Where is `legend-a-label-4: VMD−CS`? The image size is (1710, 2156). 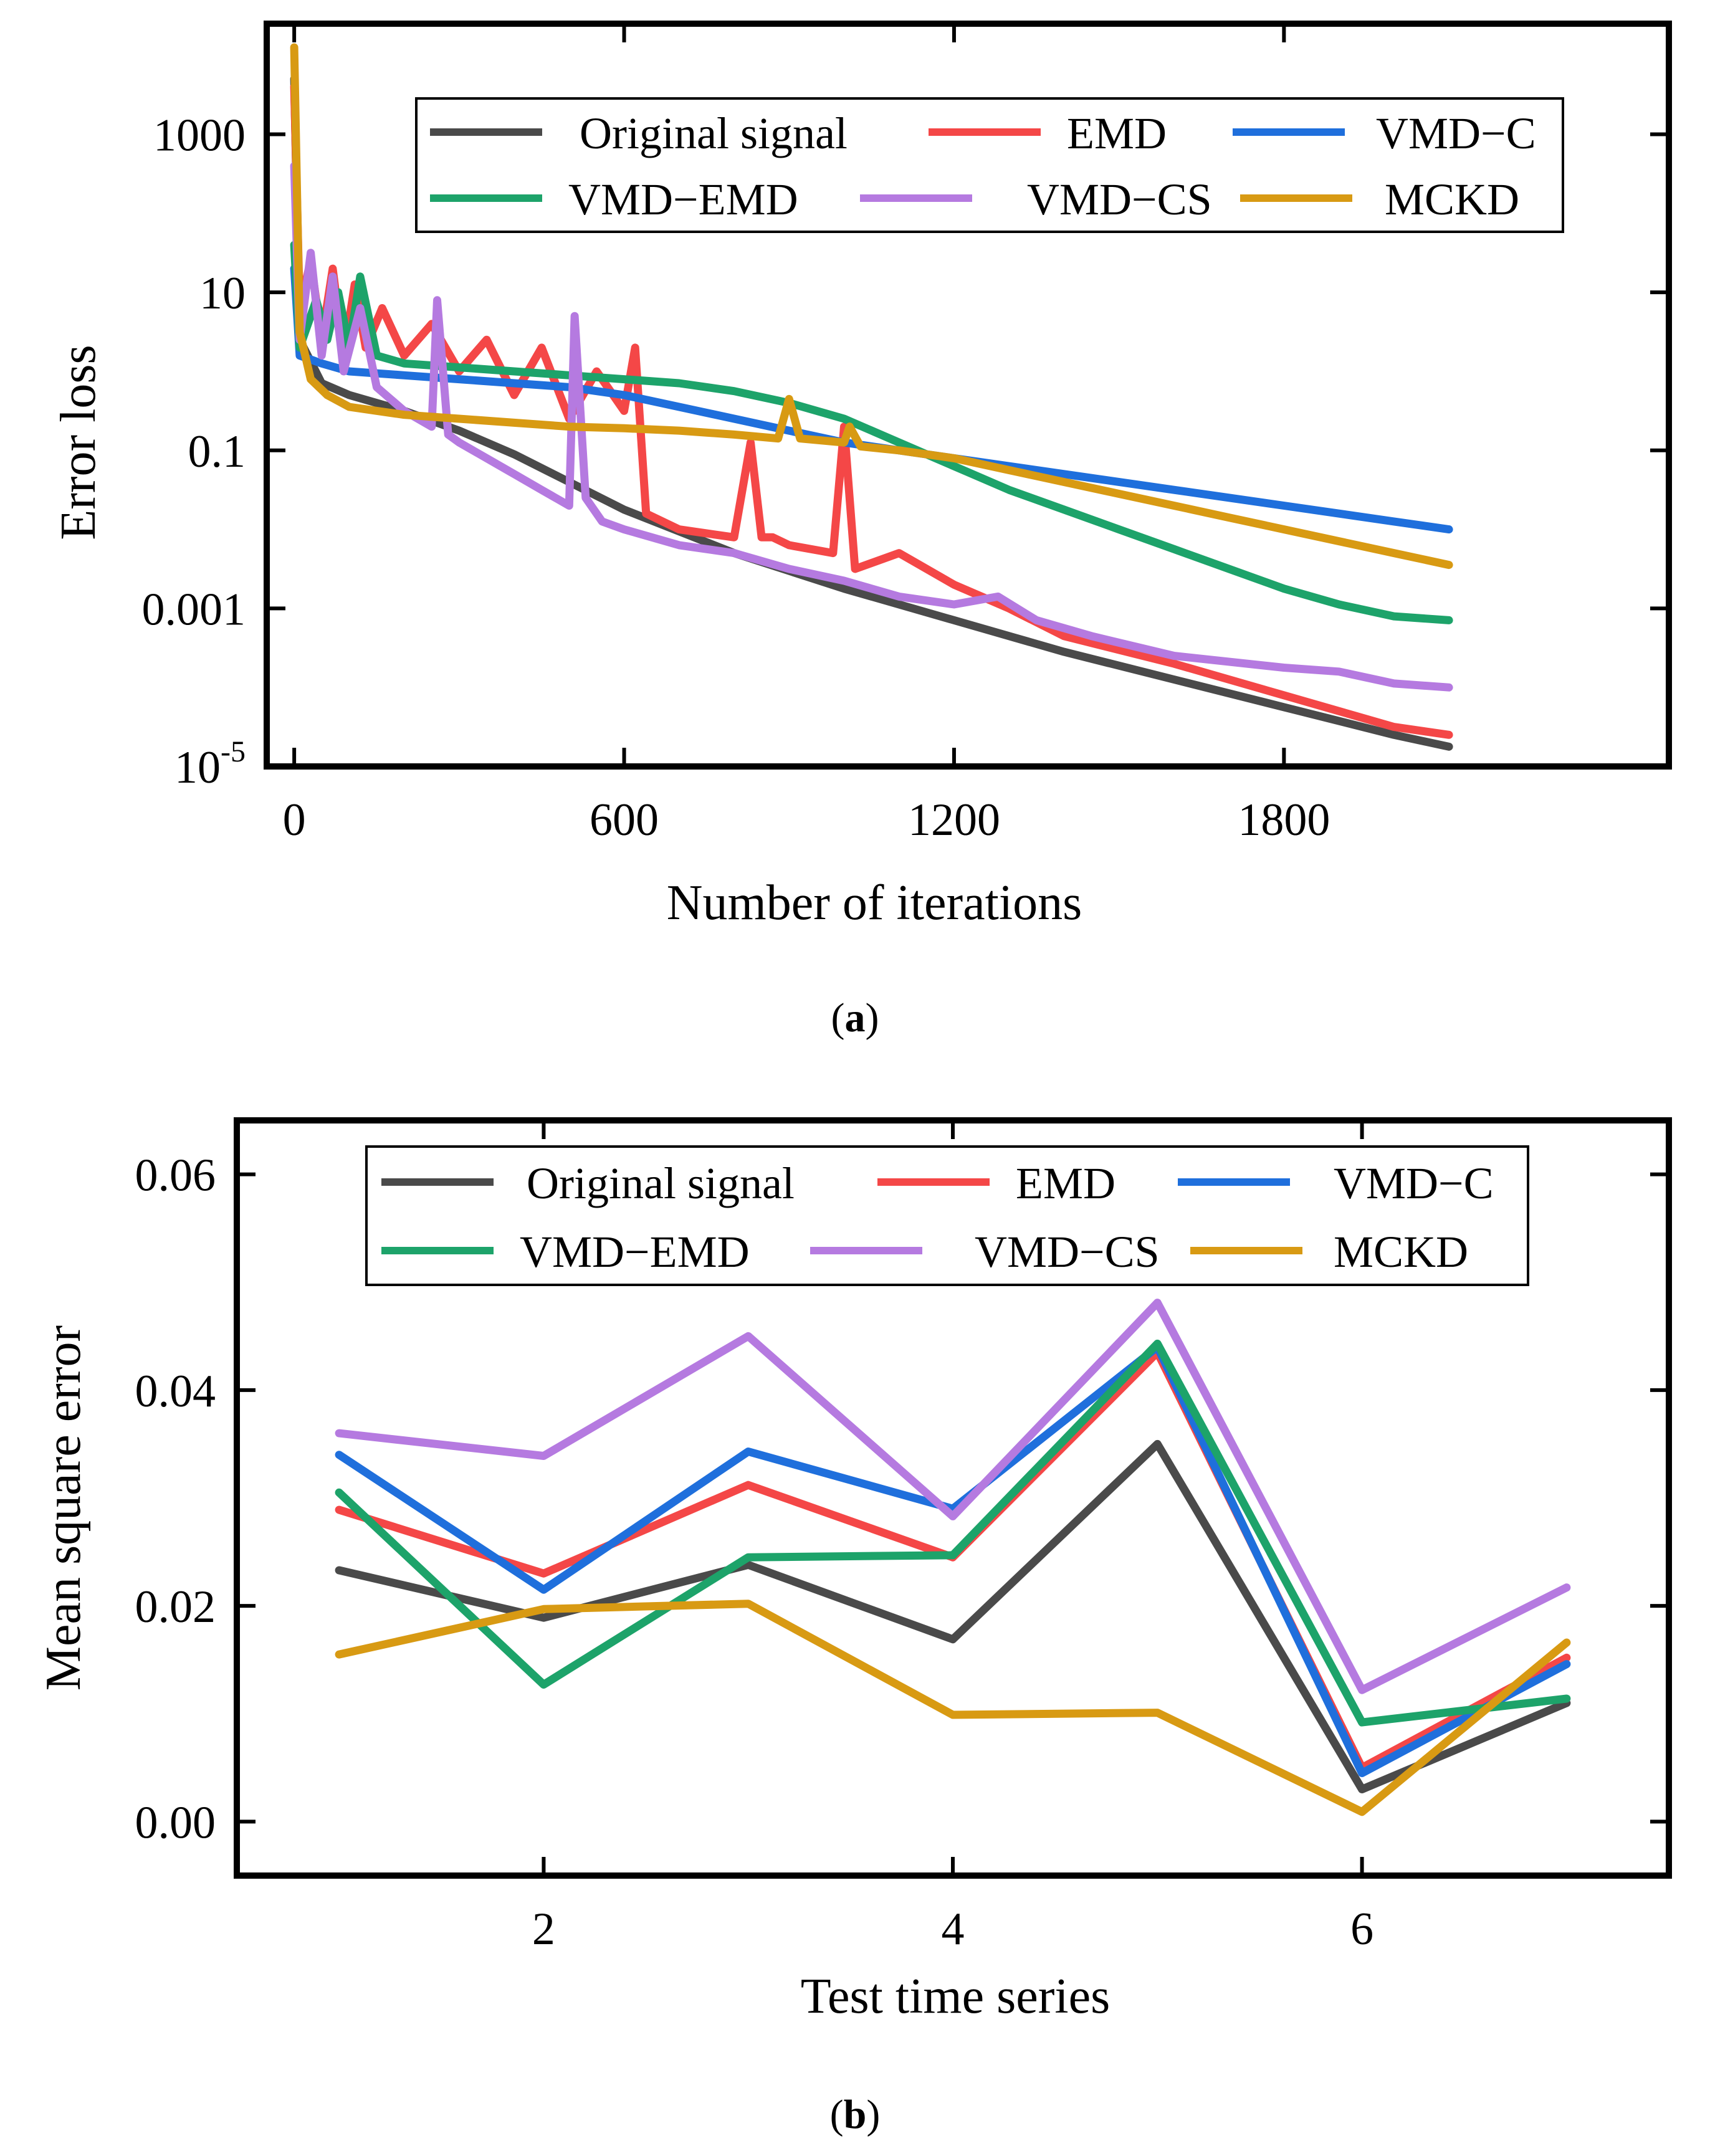 legend-a-label-4: VMD−CS is located at coordinates (1119, 199).